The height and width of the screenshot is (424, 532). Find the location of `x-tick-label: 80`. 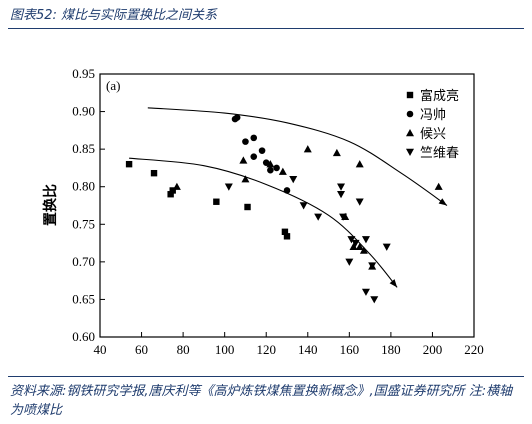

x-tick-label: 80 is located at coordinates (183, 349).